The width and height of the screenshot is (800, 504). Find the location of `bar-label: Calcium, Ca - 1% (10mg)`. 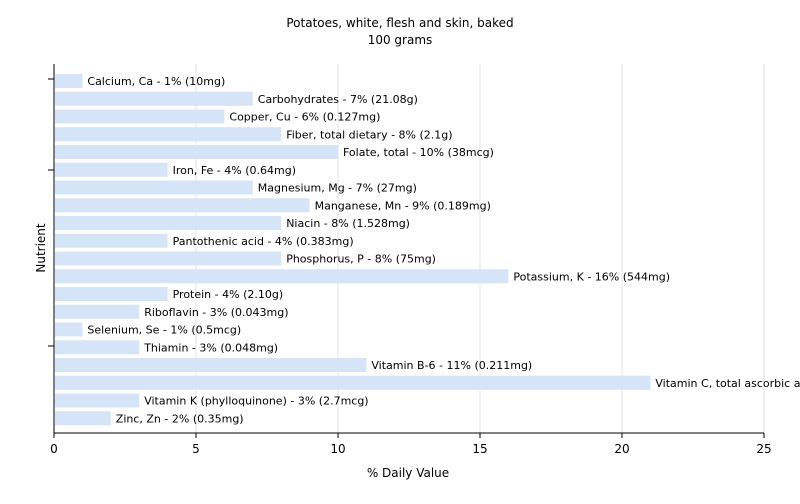

bar-label: Calcium, Ca - 1% (10mg) is located at coordinates (156, 81).